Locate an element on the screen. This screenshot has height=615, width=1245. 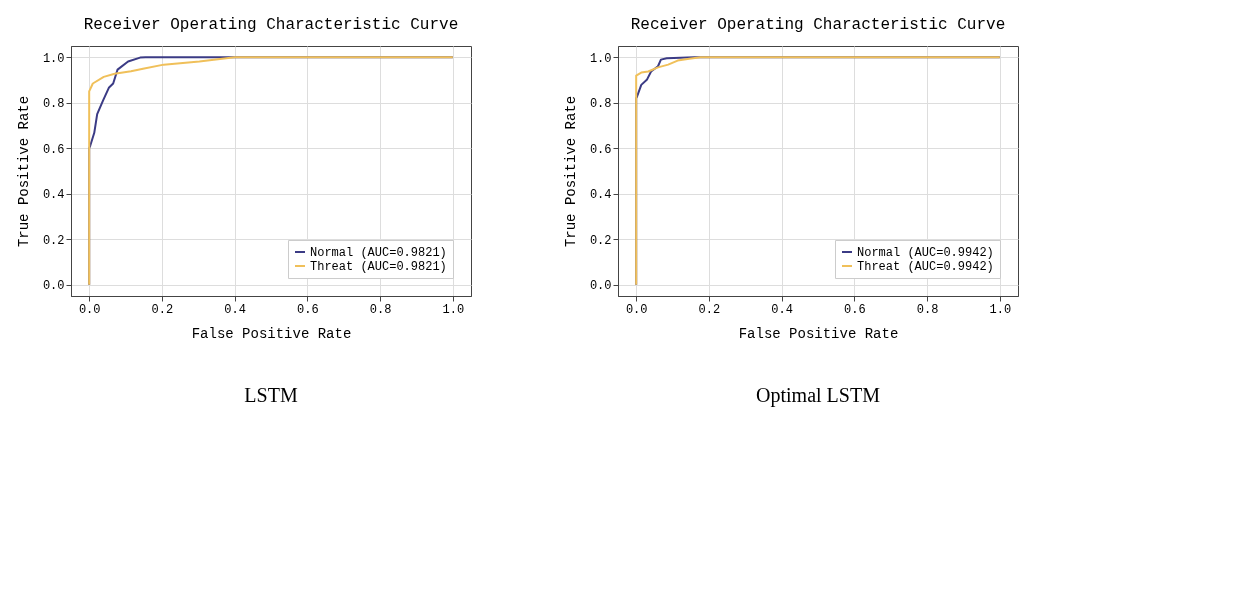
text: Optimal LSTM is located at coordinates (818, 395).